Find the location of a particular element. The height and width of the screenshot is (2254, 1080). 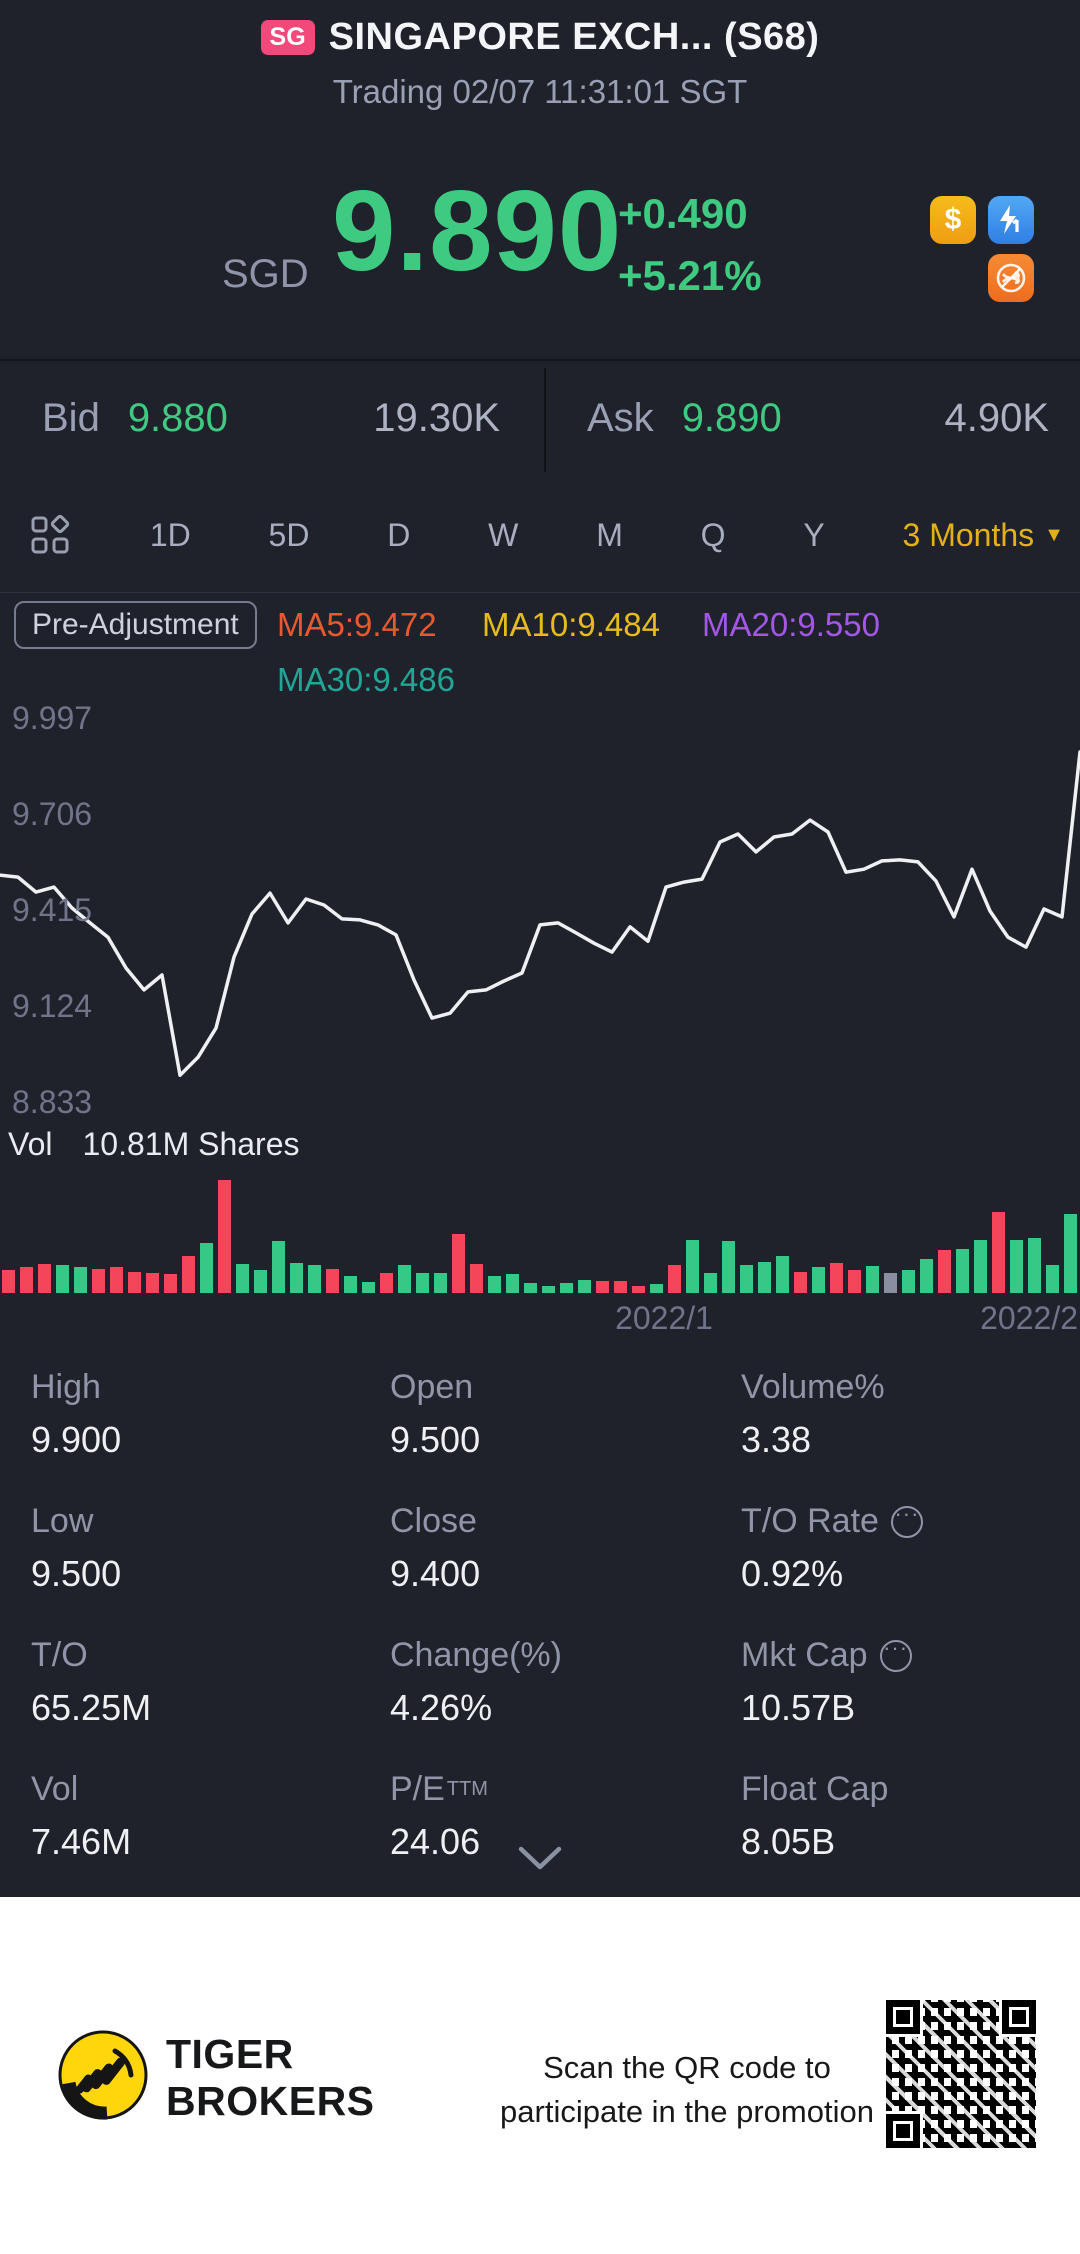

period-dropdown-label: 3 Months is located at coordinates (968, 534).